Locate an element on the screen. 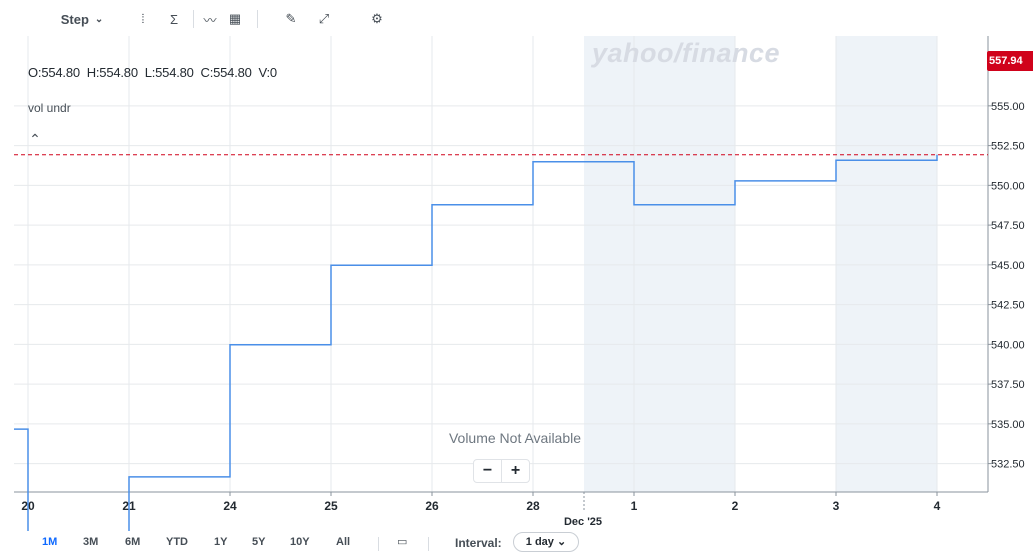 This screenshot has width=1033, height=552. x-tick-label: 26 is located at coordinates (432, 506).